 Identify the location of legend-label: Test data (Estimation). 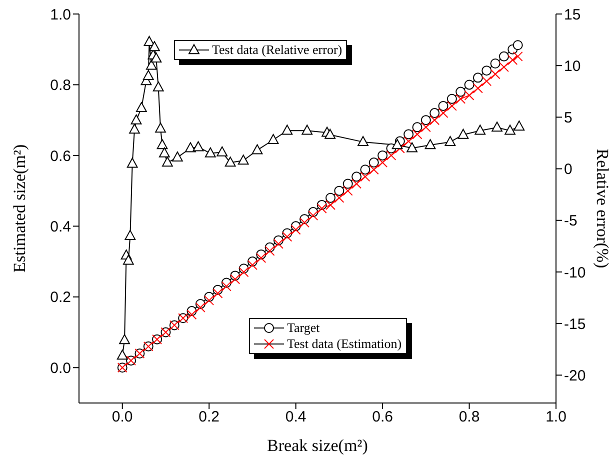
(344, 344).